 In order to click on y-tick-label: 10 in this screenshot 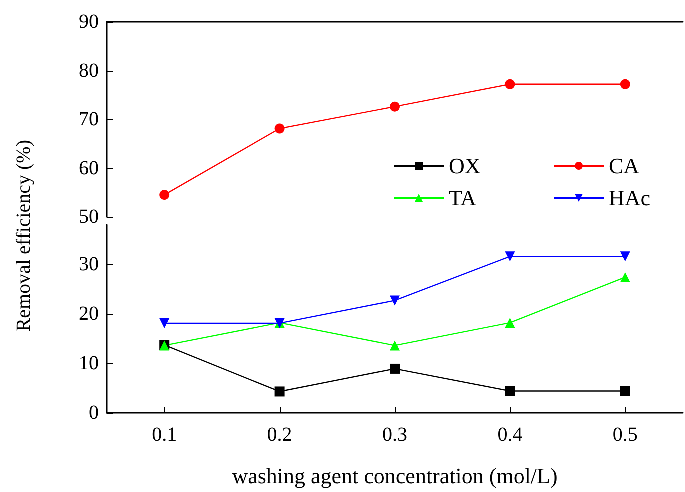, I will do `click(89, 363)`.